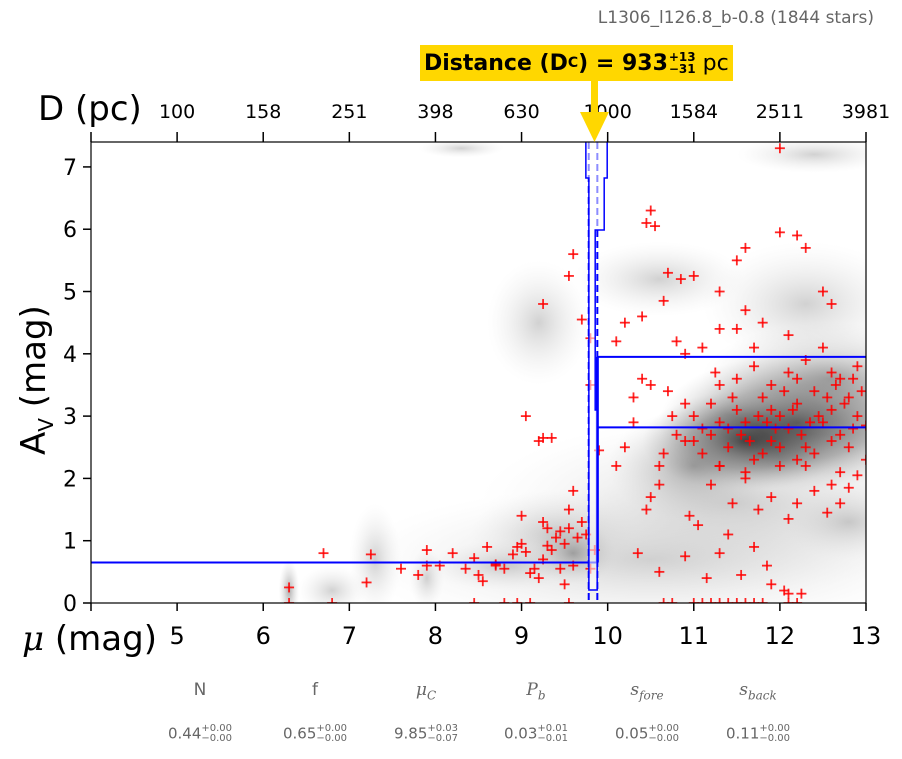  What do you see at coordinates (758, 733) in the screenshot?
I see `parameter-value: 0.11 +0.00 −0.00` at bounding box center [758, 733].